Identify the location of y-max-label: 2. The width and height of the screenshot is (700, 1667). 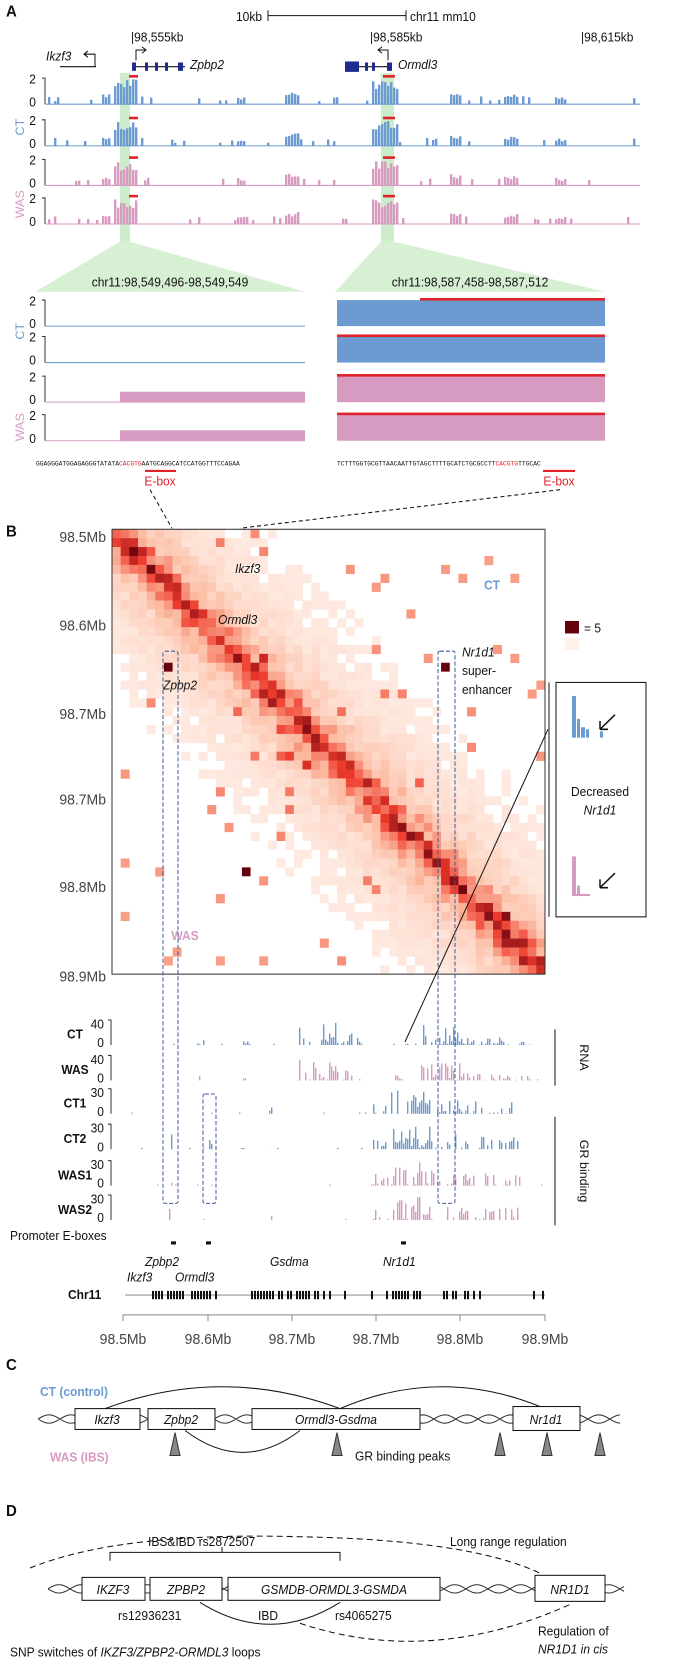
(32, 338).